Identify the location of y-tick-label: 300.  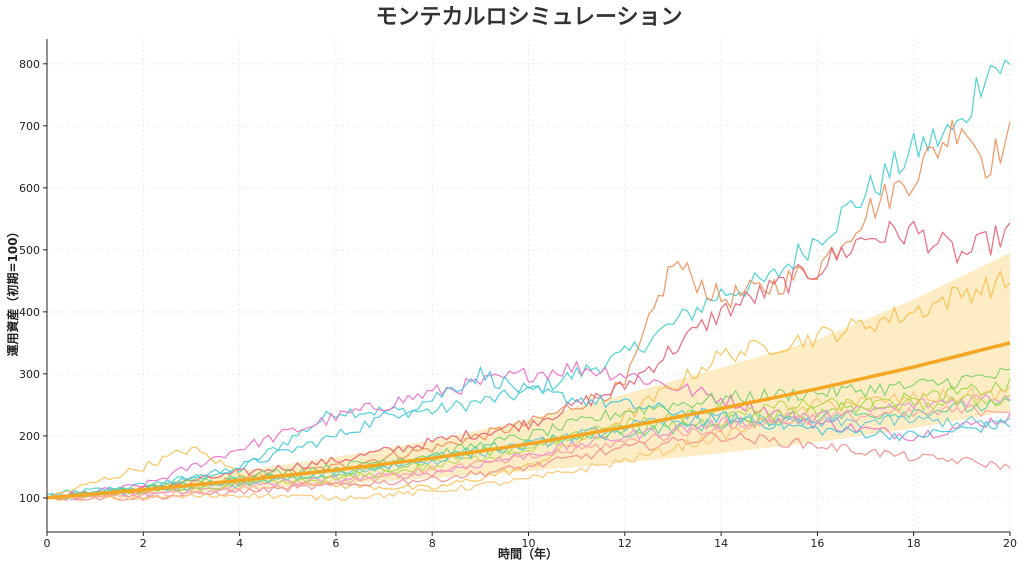
(29, 374).